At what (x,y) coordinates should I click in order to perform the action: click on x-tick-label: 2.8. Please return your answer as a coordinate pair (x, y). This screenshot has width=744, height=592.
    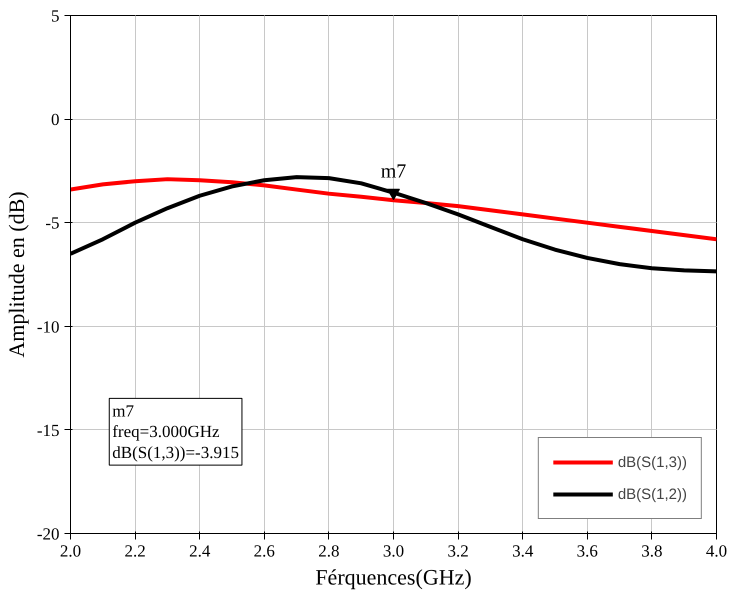
    Looking at the image, I should click on (329, 551).